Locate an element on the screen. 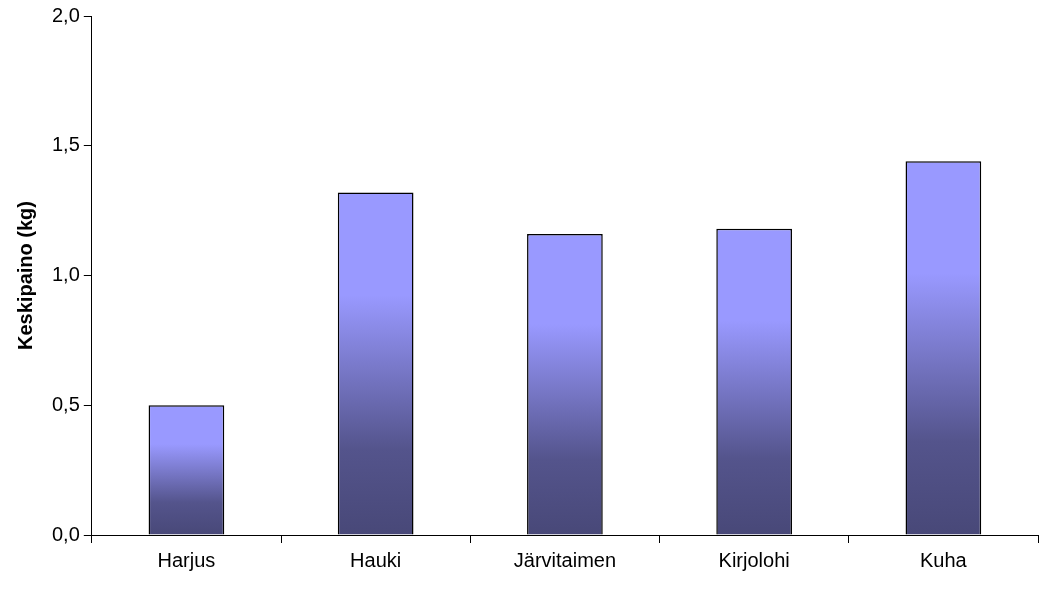 This screenshot has height=589, width=1042. y-tick-label: 1,0 is located at coordinates (65, 274).